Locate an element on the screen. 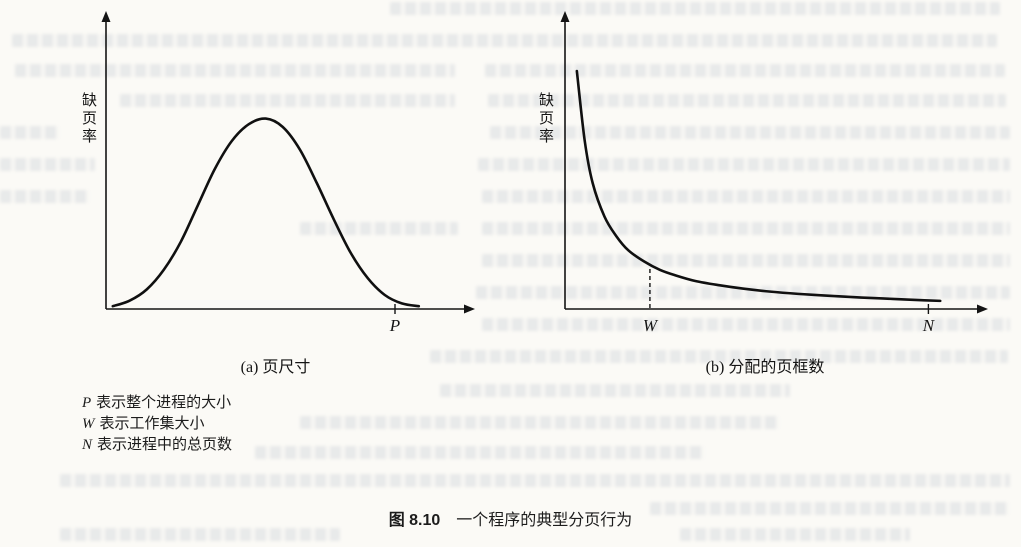 The width and height of the screenshot is (1021, 547). figure-caption: 图 8.10 一个程序的典型分页行为 is located at coordinates (510, 518).